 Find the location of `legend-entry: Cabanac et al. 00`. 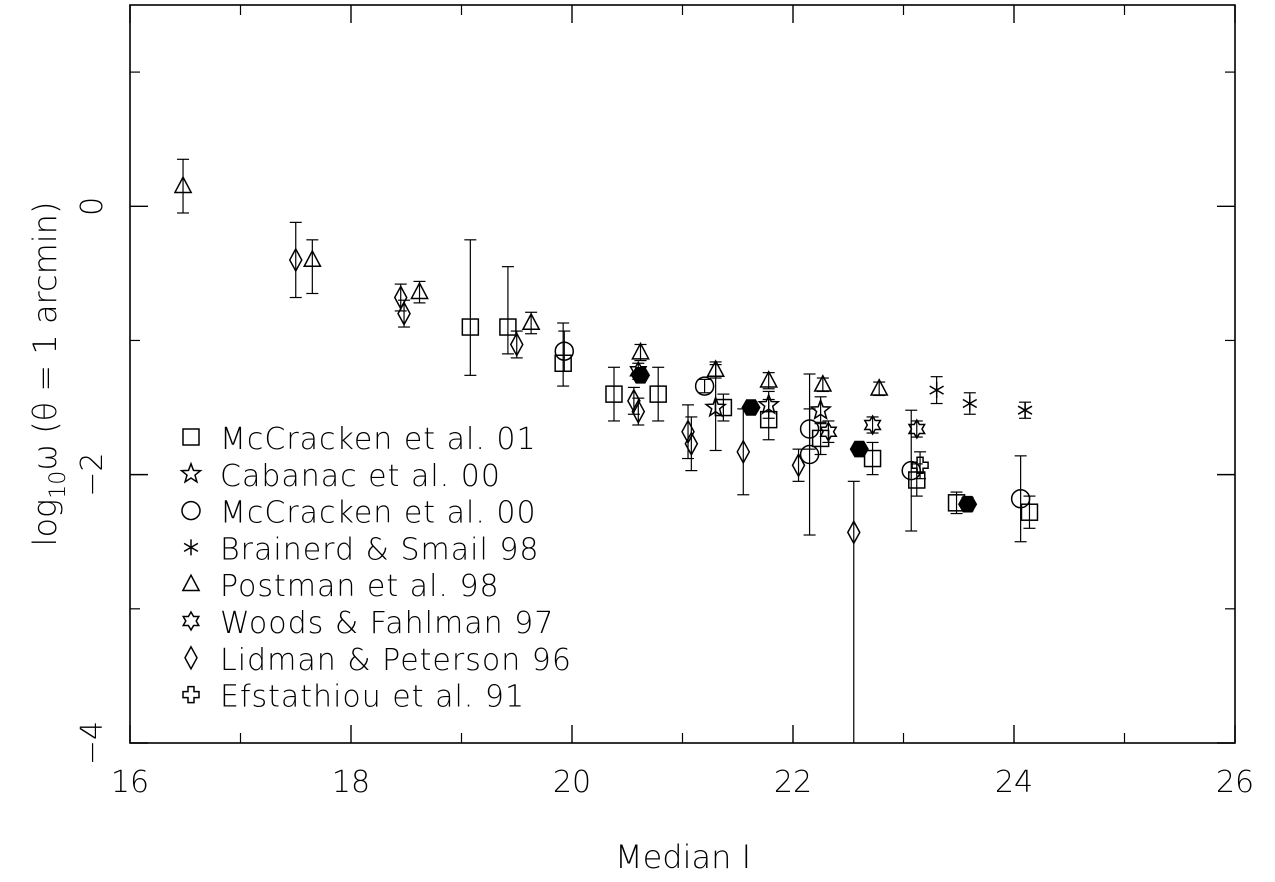

legend-entry: Cabanac et al. 00 is located at coordinates (340, 476).